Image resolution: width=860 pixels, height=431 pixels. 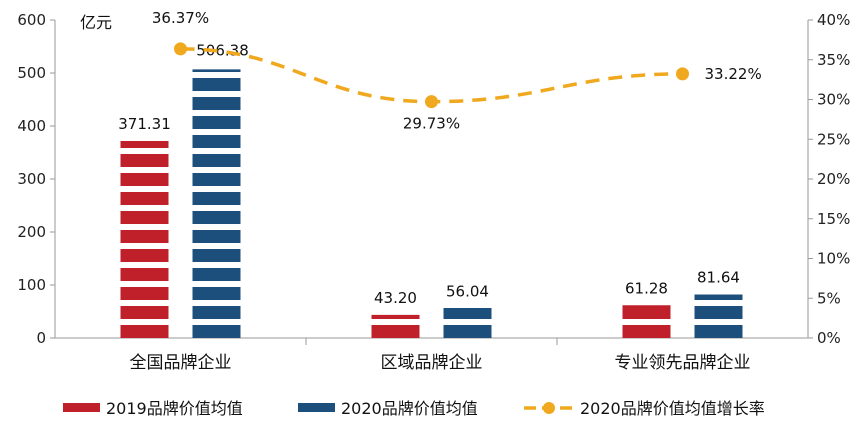 I want to click on right-tick-label: 25%, so click(x=833, y=139).